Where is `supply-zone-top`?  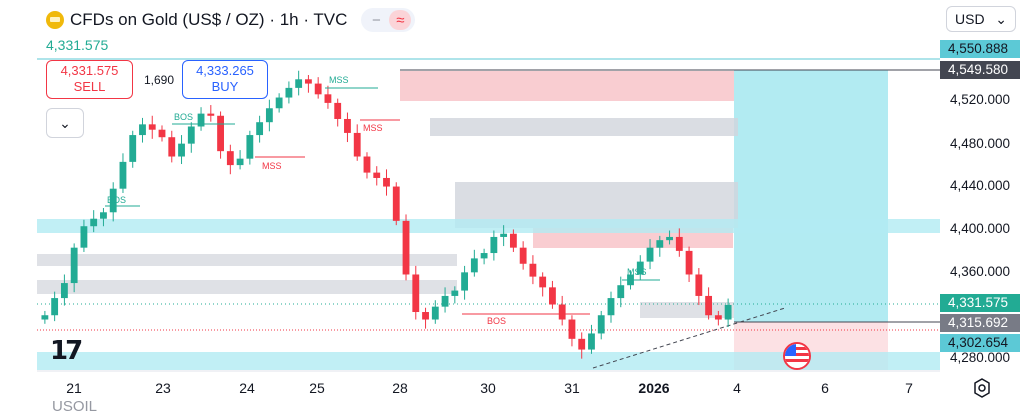
supply-zone-top is located at coordinates (567, 86).